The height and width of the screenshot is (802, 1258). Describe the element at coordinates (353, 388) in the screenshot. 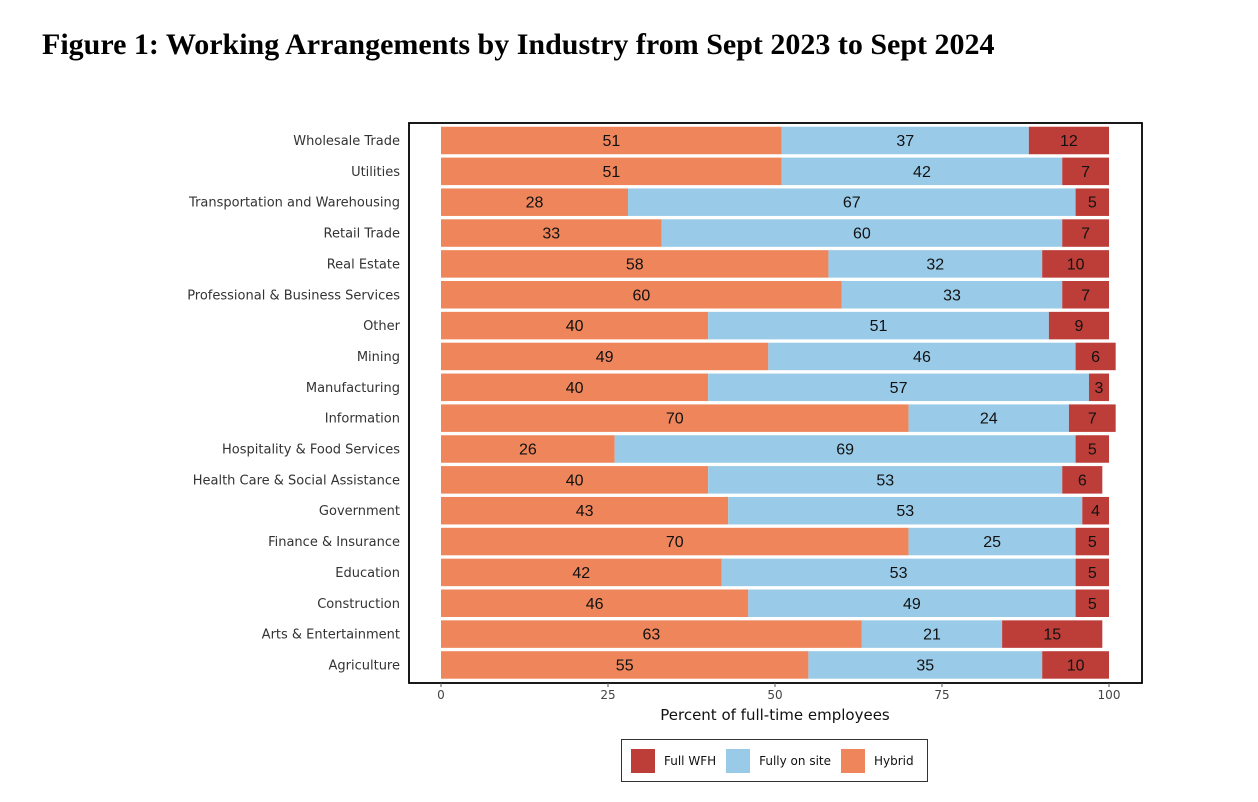

I see `category-label: Manufacturing` at that location.